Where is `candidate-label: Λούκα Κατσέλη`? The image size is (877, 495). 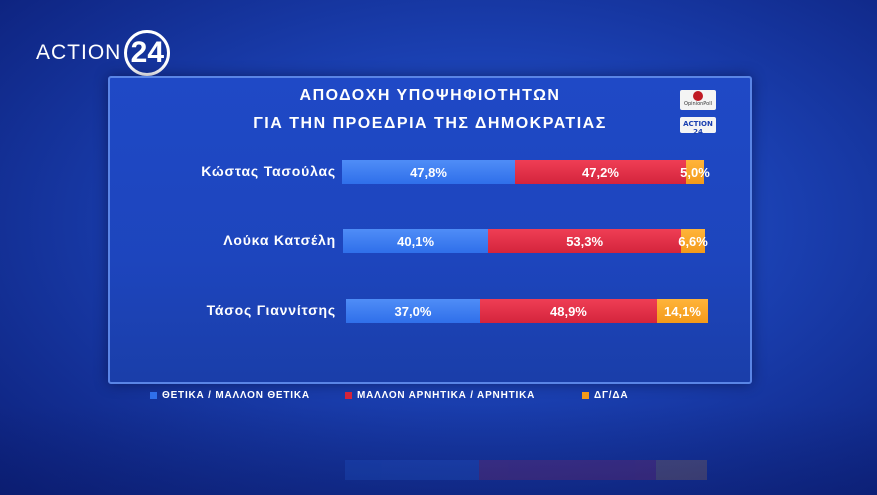 candidate-label: Λούκα Κατσέλη is located at coordinates (279, 240).